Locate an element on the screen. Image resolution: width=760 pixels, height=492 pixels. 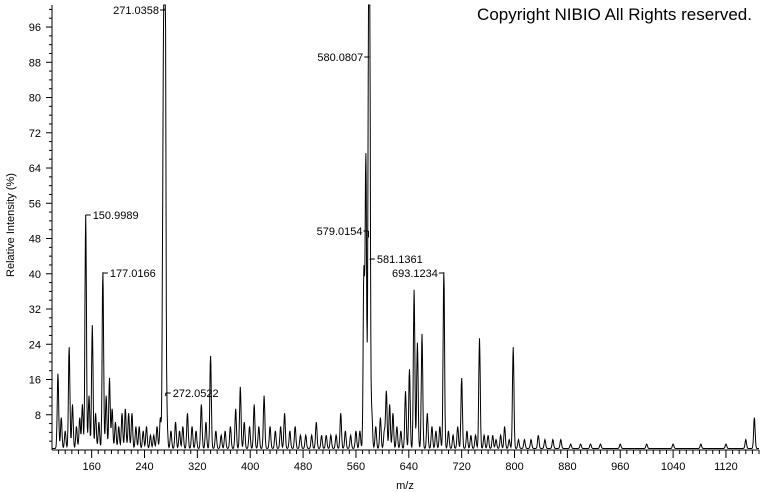
y-tick-label: 64 is located at coordinates (35, 169).